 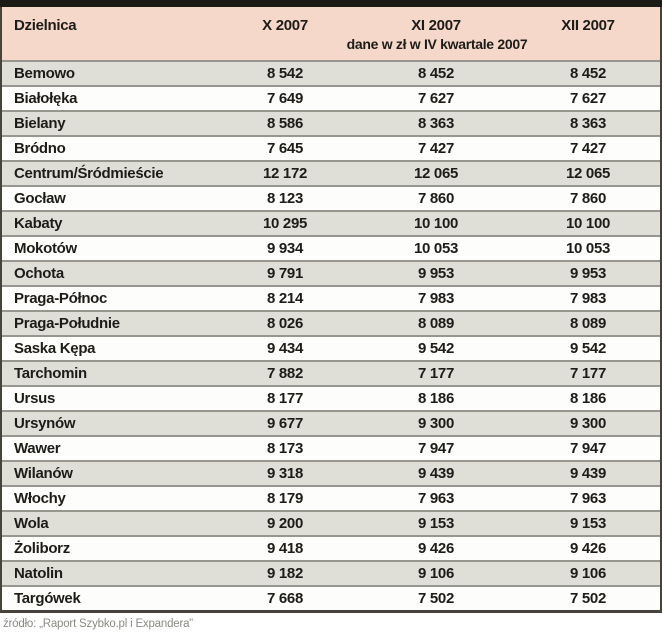 I want to click on table-row: Ursynów 9 677 9 300 9 300, so click(x=331, y=423).